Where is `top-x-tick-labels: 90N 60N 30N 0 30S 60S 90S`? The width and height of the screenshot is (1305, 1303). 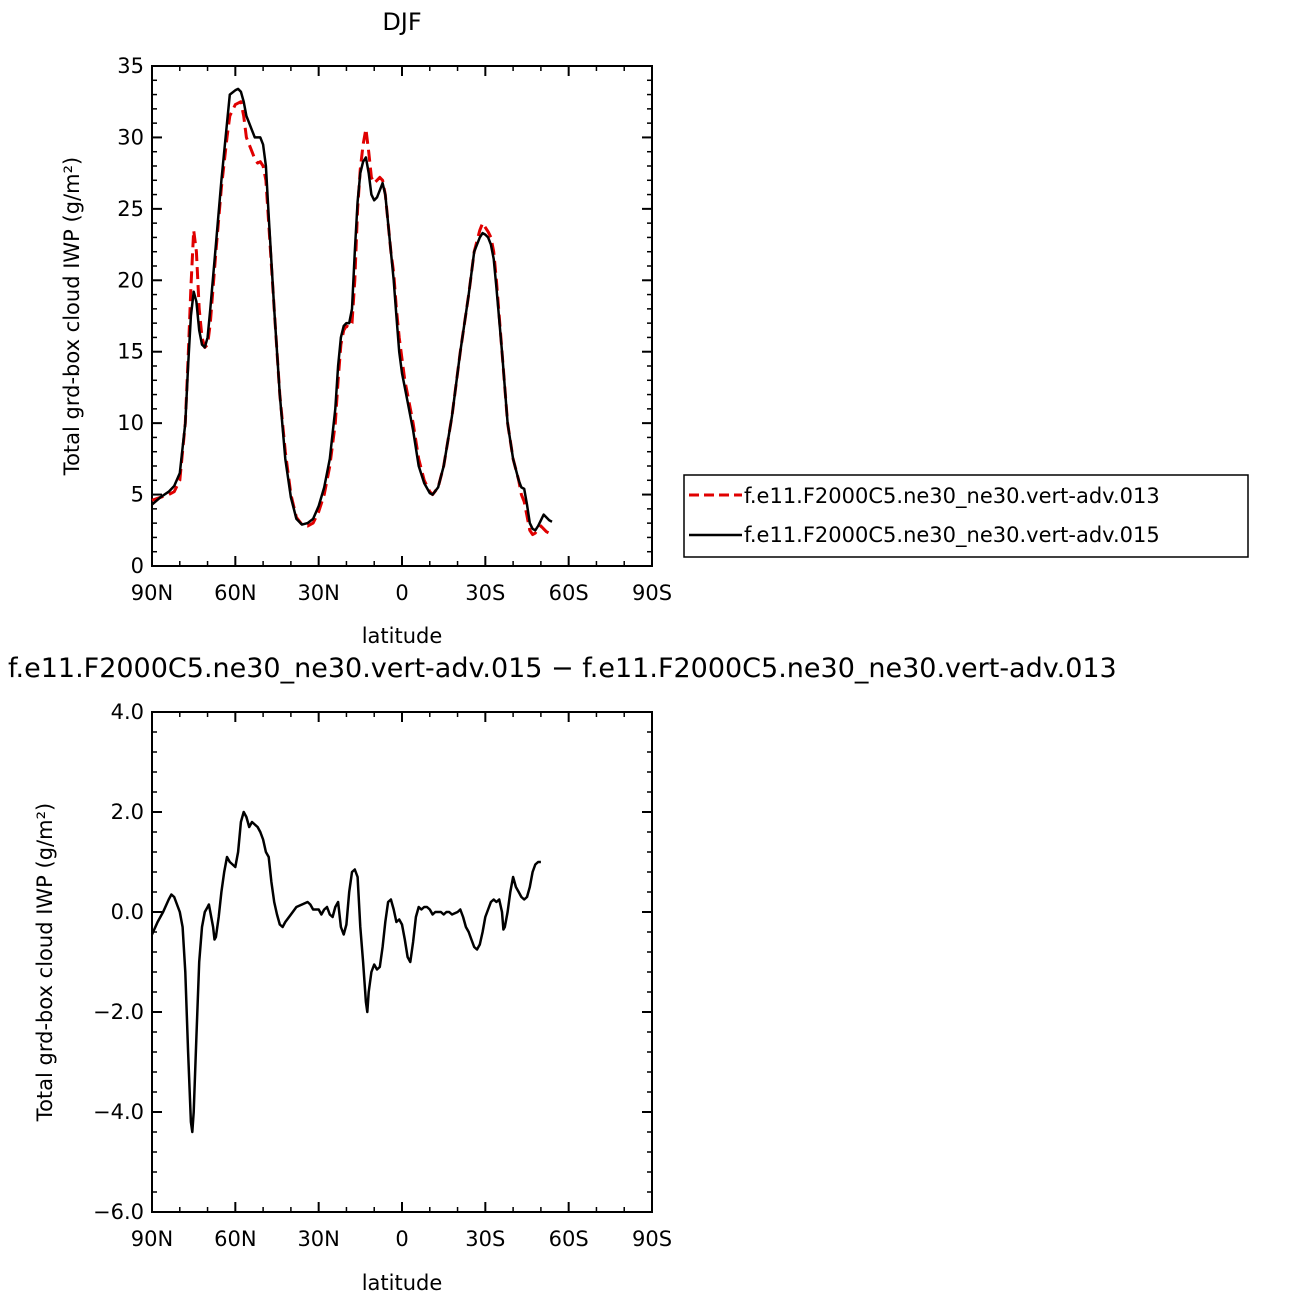 top-x-tick-labels: 90N 60N 30N 0 30S 60S 90S is located at coordinates (401, 593).